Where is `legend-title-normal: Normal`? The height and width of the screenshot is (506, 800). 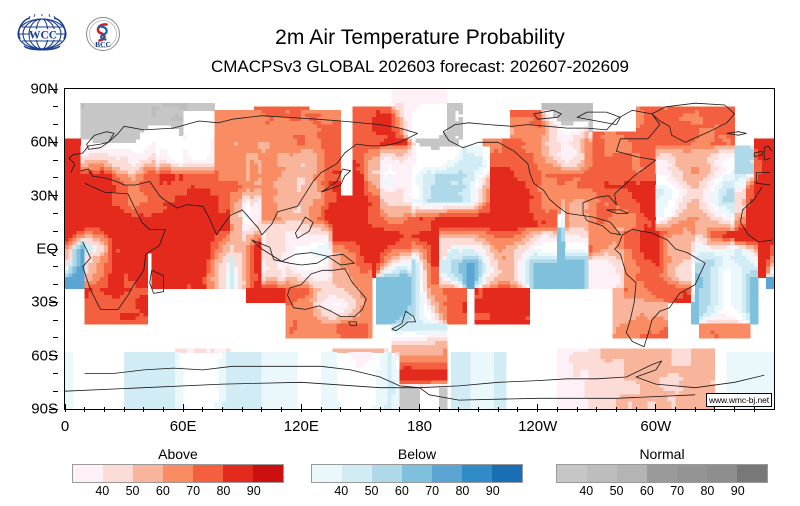 legend-title-normal: Normal is located at coordinates (662, 454).